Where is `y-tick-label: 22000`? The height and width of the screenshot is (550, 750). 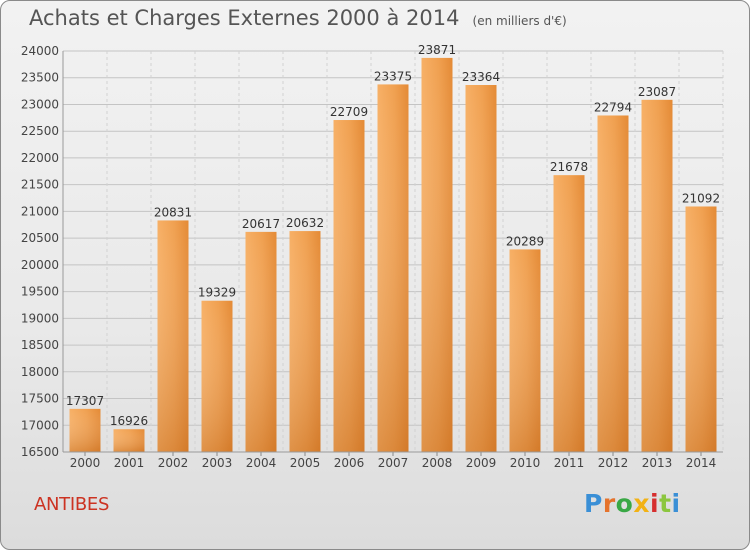 y-tick-label: 22000 is located at coordinates (40, 158).